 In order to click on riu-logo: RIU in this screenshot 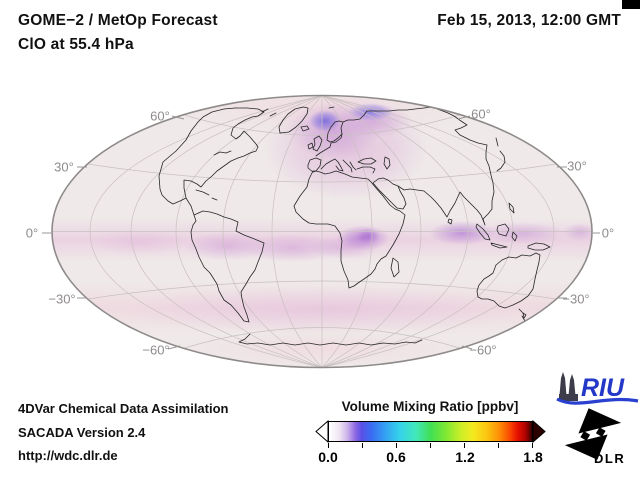, I will do `click(597, 388)`.